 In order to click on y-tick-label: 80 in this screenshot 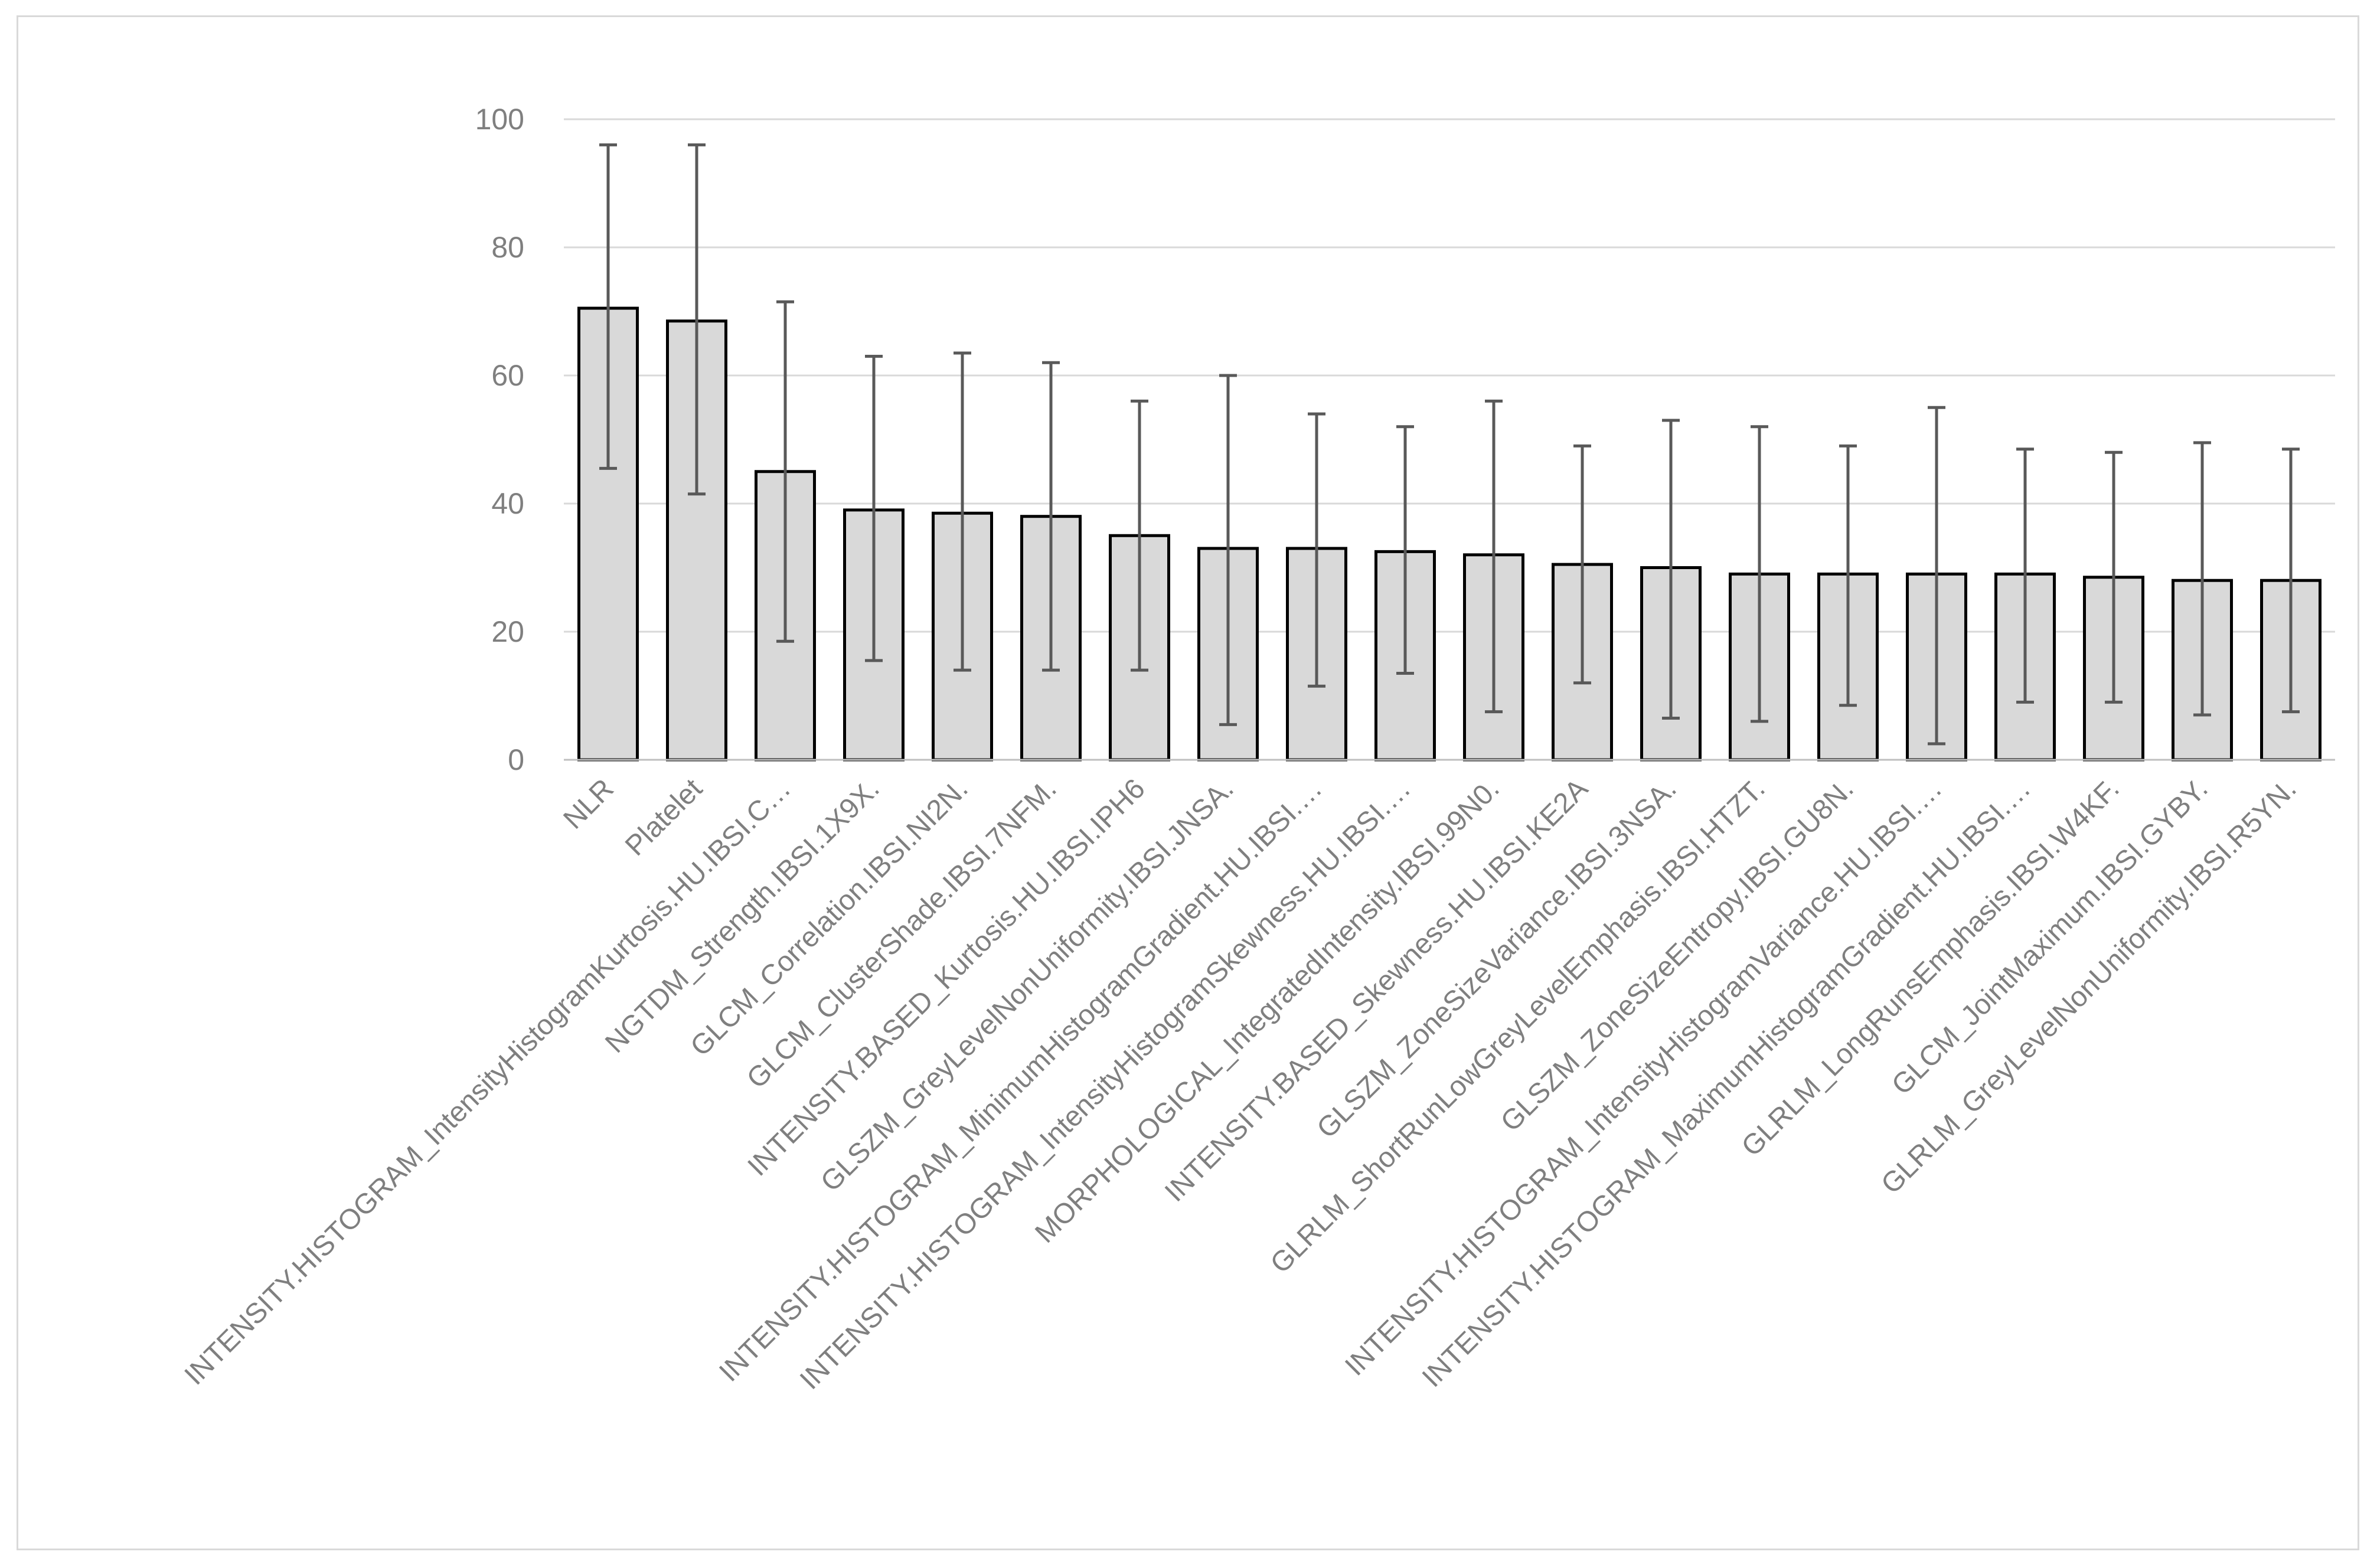, I will do `click(507, 247)`.